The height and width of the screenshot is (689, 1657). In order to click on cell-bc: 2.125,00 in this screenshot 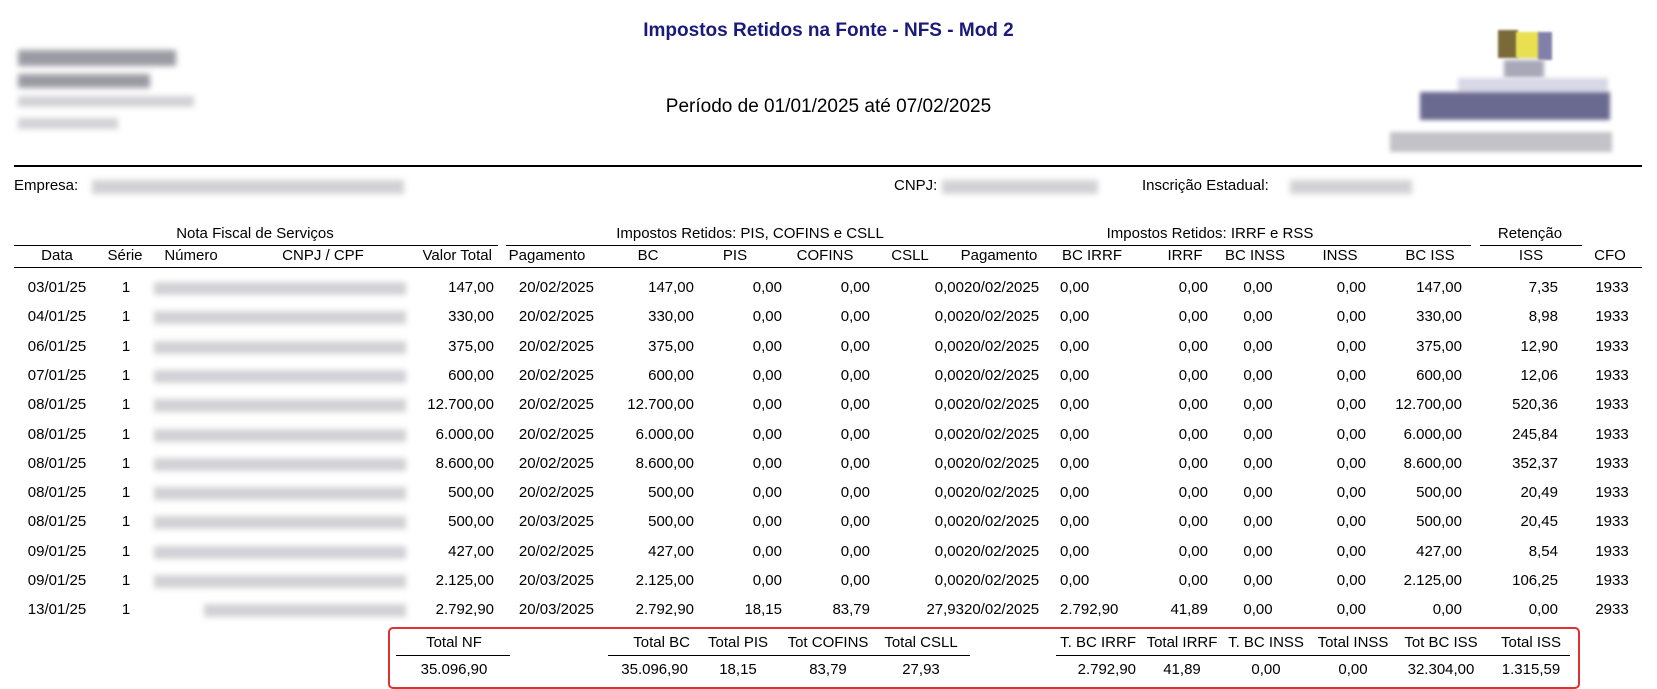, I will do `click(664, 580)`.